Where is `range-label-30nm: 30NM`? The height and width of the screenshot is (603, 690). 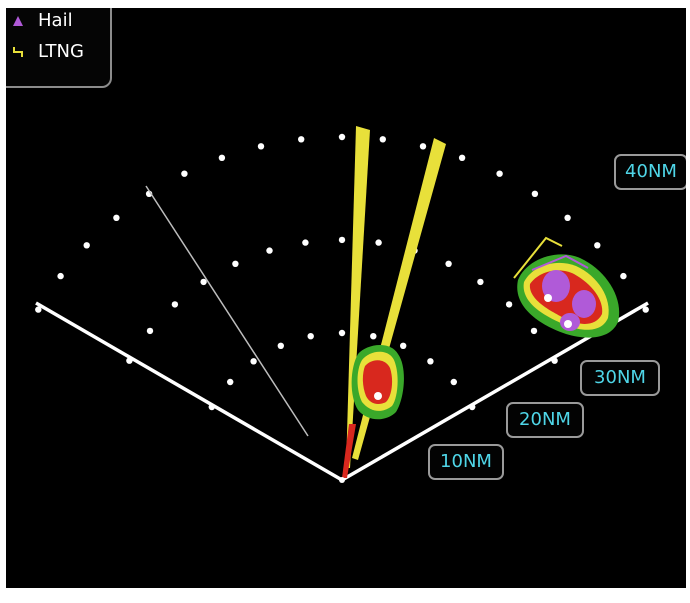
range-label-30nm: 30NM is located at coordinates (620, 378).